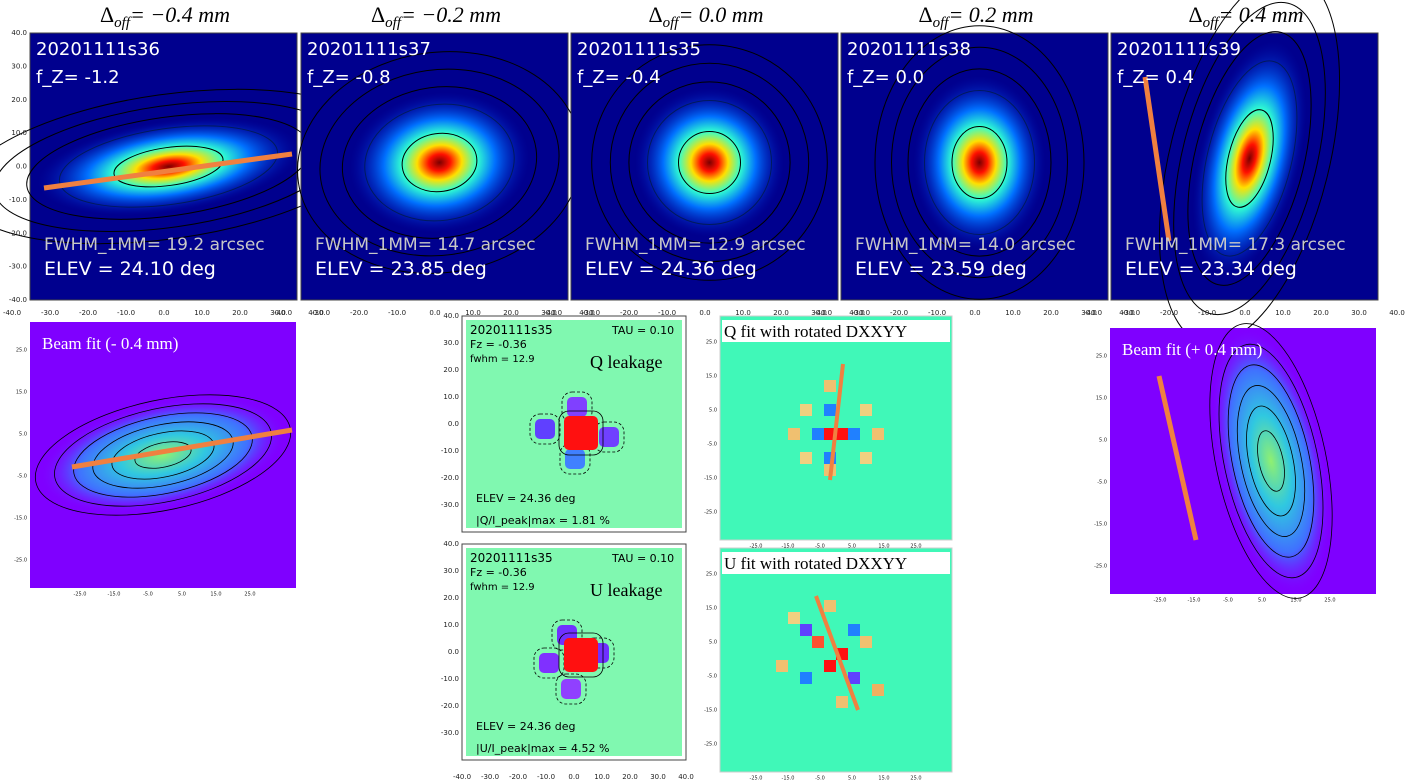  What do you see at coordinates (1211, 269) in the screenshot?
I see `elevation: ELEV = 23.34 deg` at bounding box center [1211, 269].